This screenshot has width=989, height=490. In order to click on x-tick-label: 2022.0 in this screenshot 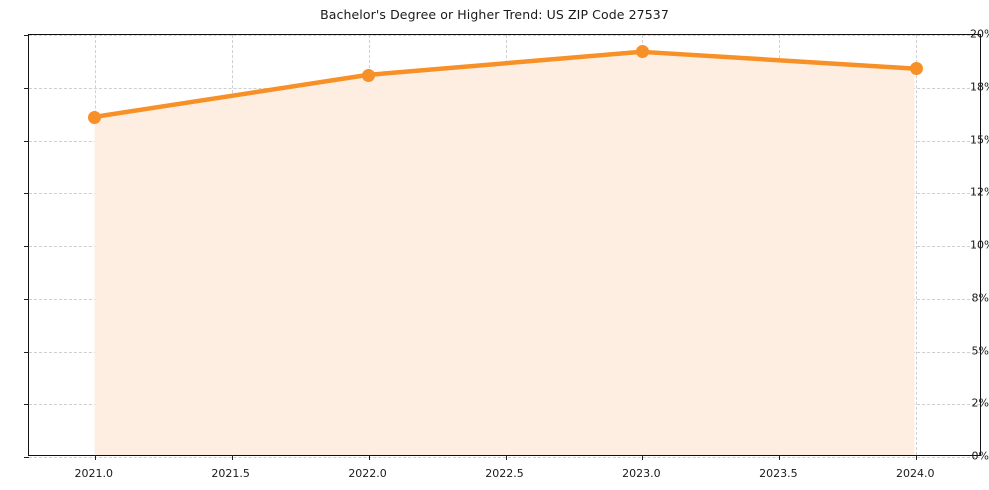, I will do `click(367, 473)`.